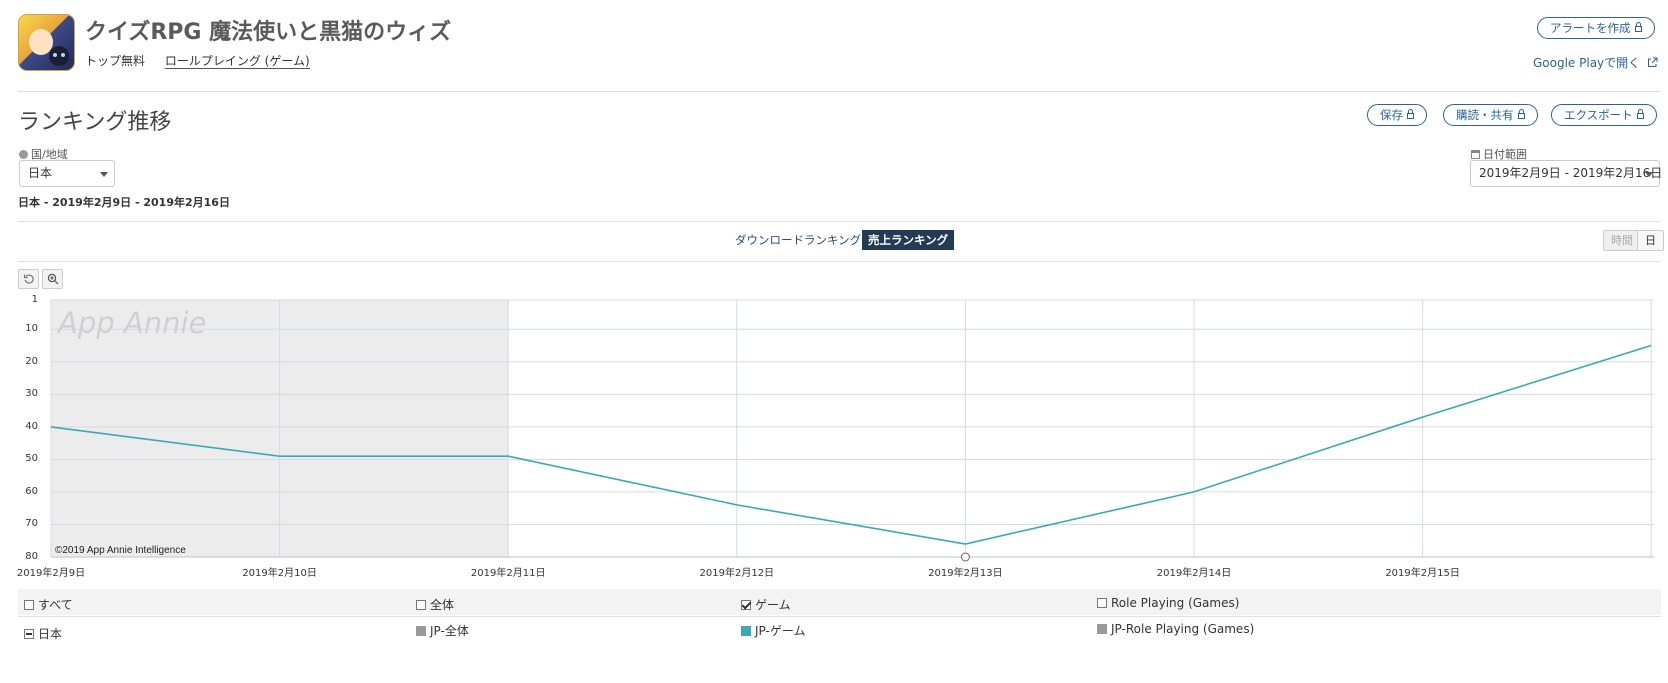 The image size is (1668, 683). I want to click on globe-icon, so click(23, 154).